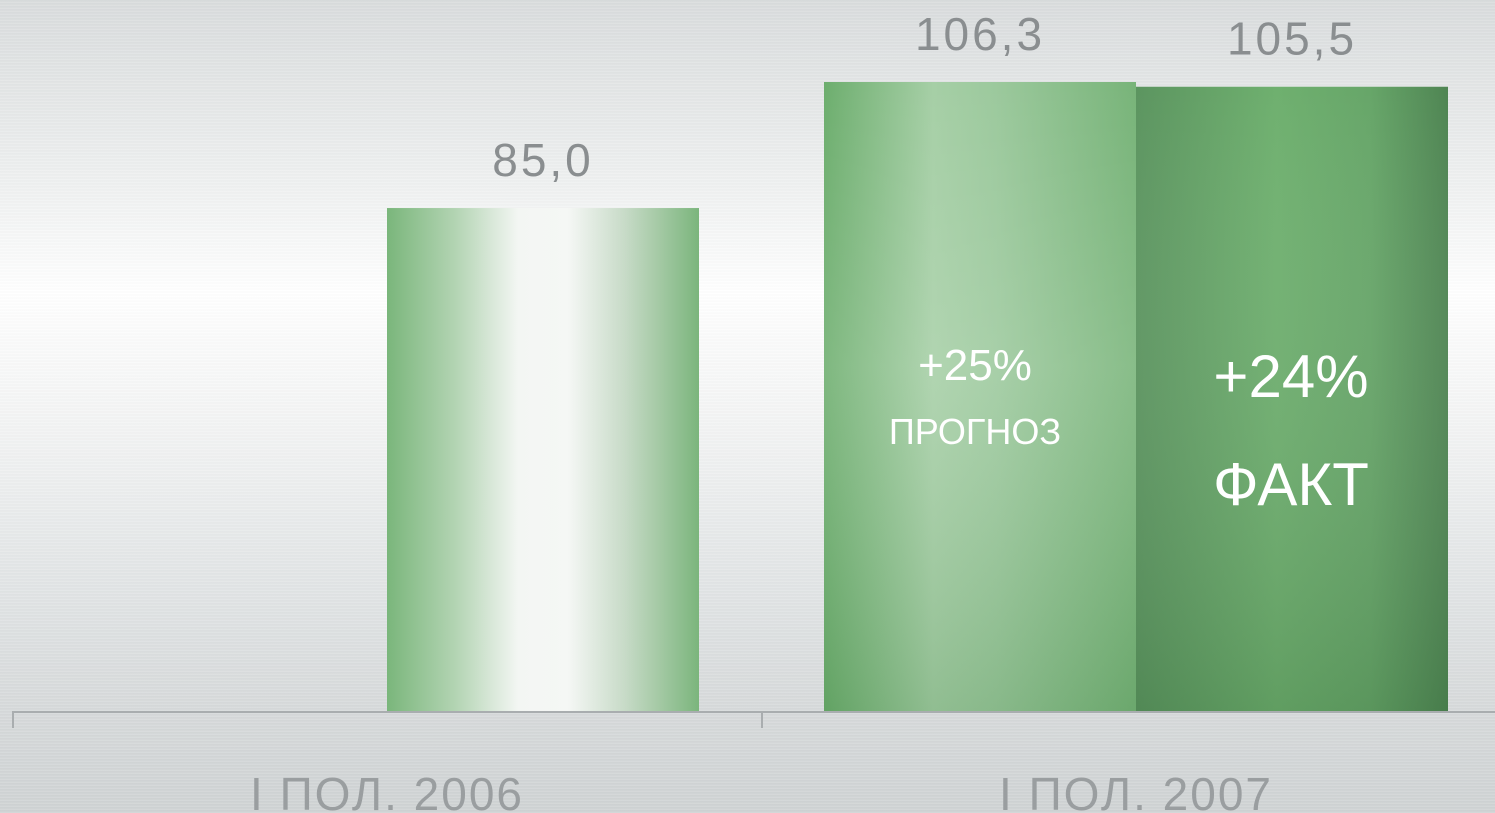 The width and height of the screenshot is (1495, 813). I want to click on category-label-2007: I ПОЛ. 2007, so click(1136, 790).